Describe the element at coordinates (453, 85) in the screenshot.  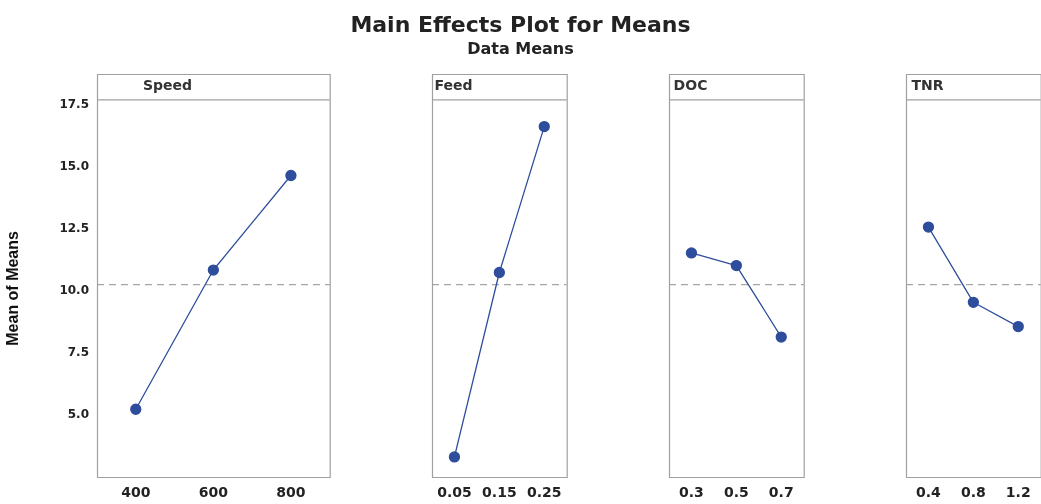
I see `chart-title: Feed` at that location.